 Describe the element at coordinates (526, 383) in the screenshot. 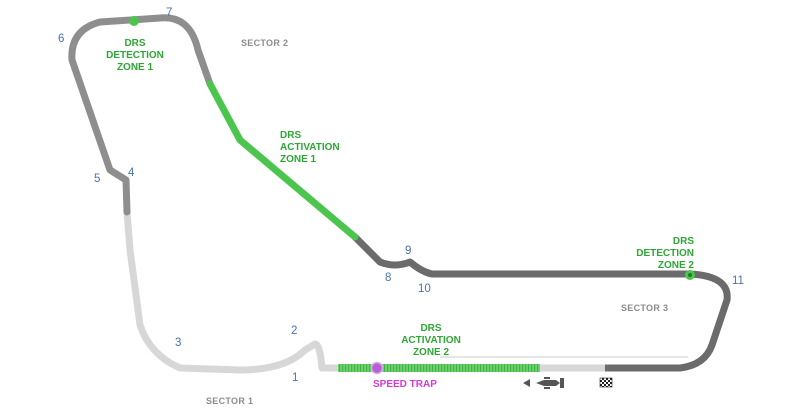

I see `direction-arrow-icon` at that location.